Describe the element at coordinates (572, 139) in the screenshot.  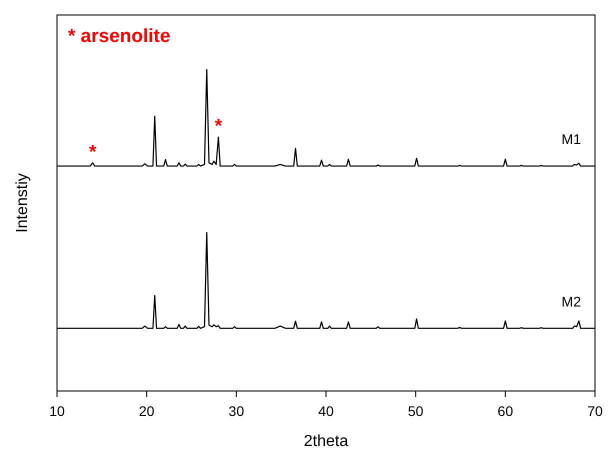
I see `series-label: M1` at that location.